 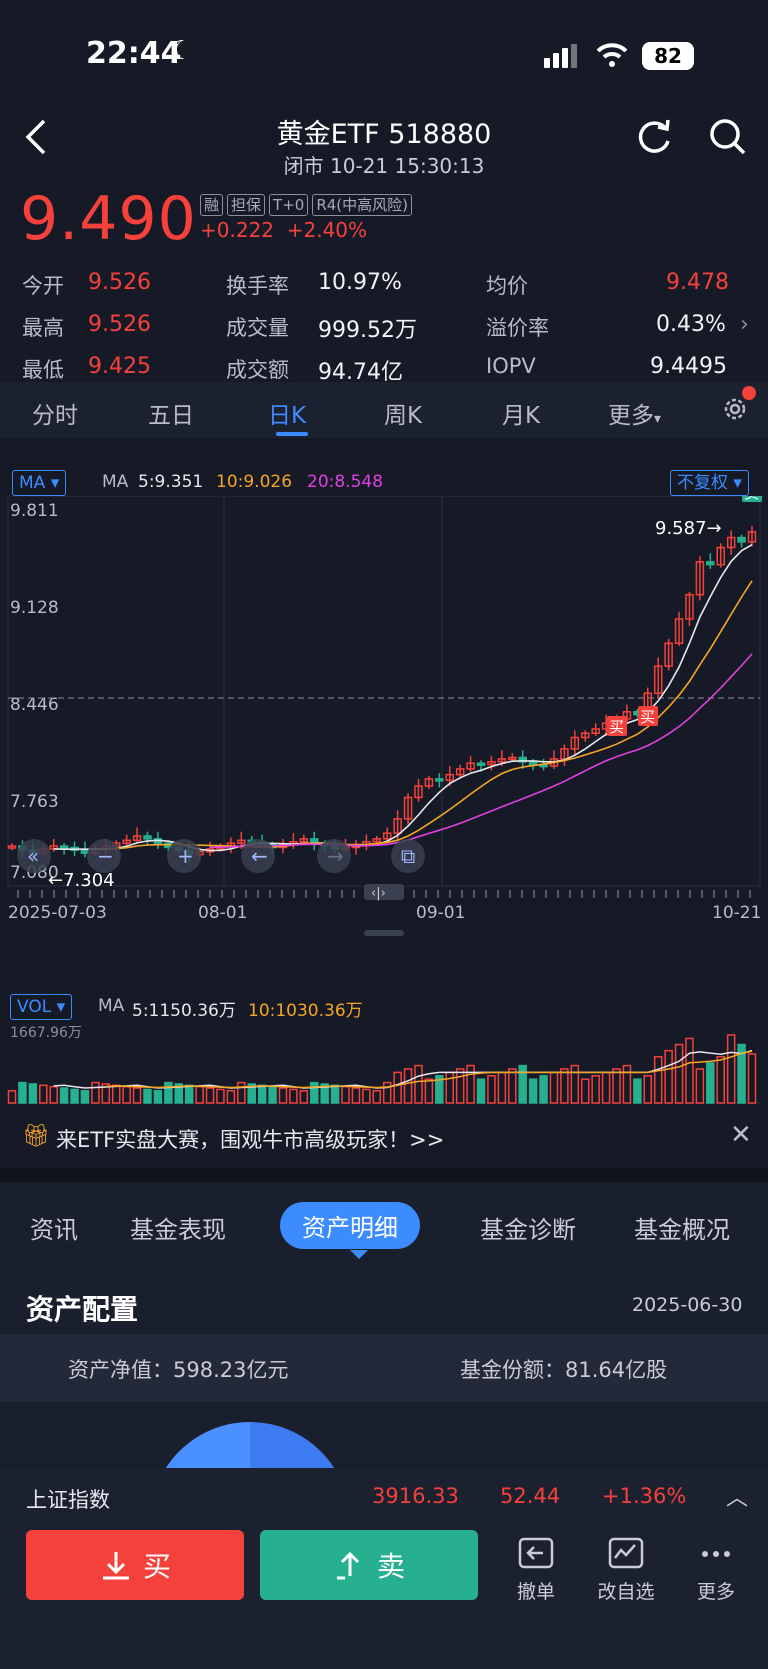 I want to click on chart-control-icon: «, so click(x=33, y=856).